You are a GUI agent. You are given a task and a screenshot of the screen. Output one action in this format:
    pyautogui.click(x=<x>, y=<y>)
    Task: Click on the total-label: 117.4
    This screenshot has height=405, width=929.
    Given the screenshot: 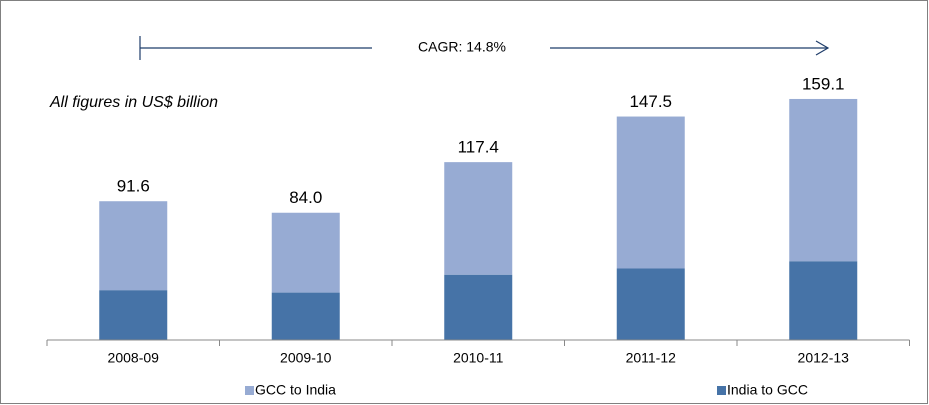 What is the action you would take?
    pyautogui.click(x=478, y=147)
    